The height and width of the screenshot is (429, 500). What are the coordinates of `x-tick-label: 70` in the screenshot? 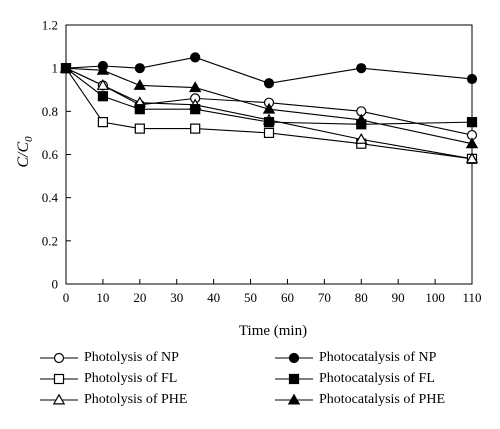 It's located at (324, 297).